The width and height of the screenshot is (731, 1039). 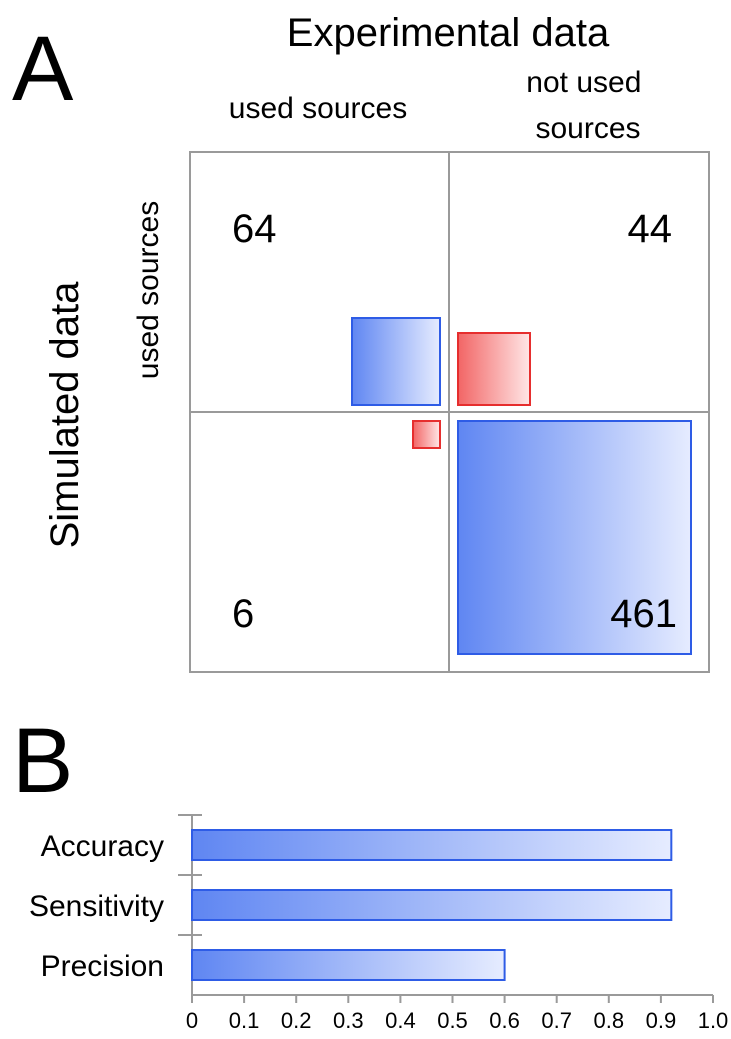 What do you see at coordinates (96, 906) in the screenshot?
I see `category-label-sensitivity: Sensitivity` at bounding box center [96, 906].